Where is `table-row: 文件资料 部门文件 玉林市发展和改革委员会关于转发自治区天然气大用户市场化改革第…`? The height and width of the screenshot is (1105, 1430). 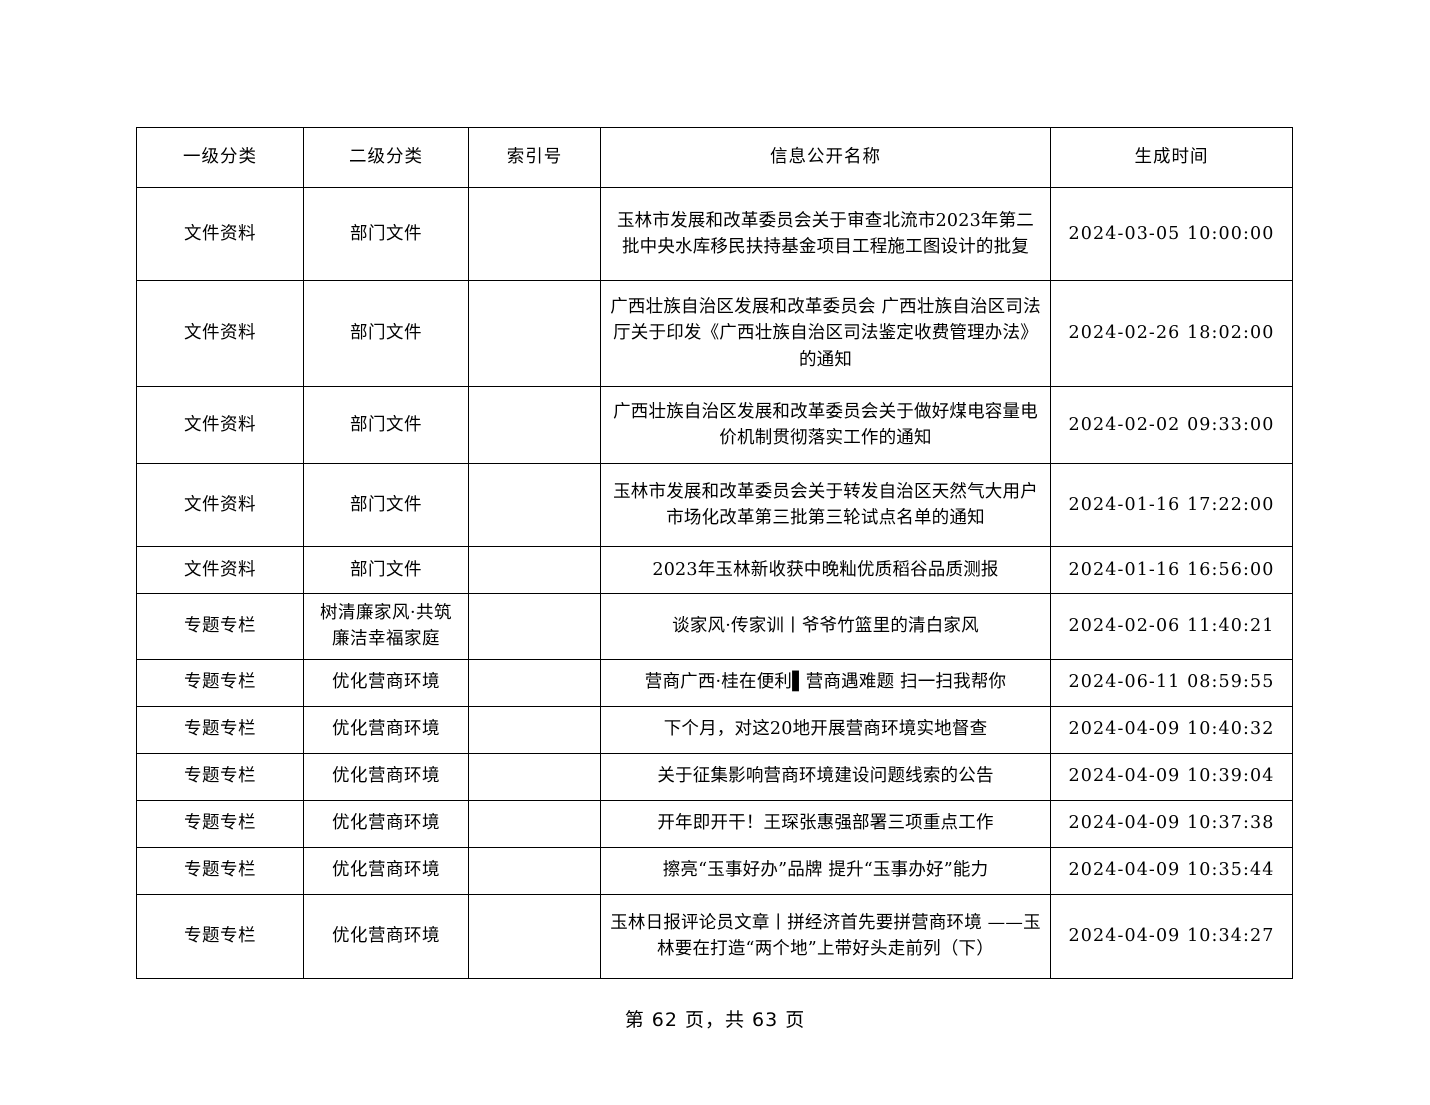
table-row: 文件资料 部门文件 玉林市发展和改革委员会关于转发自治区天然气大用户市场化改革第… is located at coordinates (714, 505).